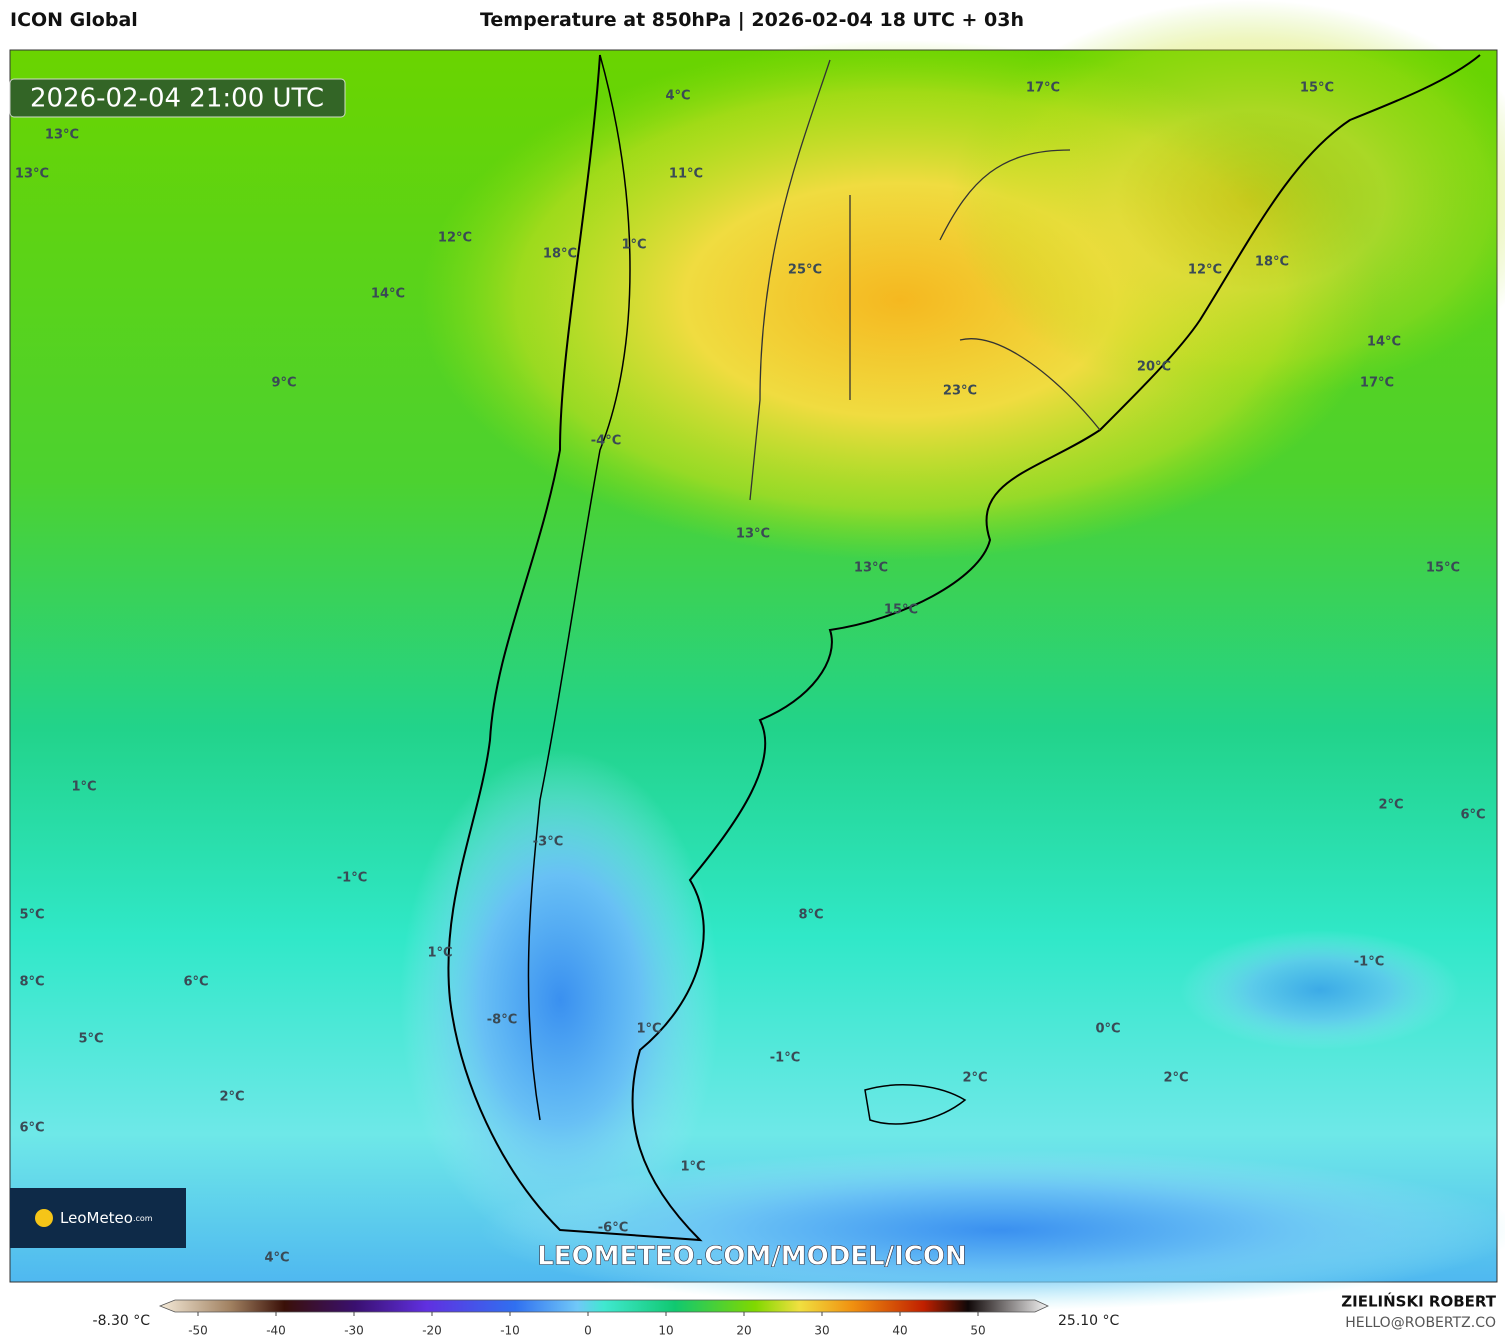 Image resolution: width=1505 pixels, height=1338 pixels. Describe the element at coordinates (143, 1218) in the screenshot. I see `logo-suffix: .com` at that location.